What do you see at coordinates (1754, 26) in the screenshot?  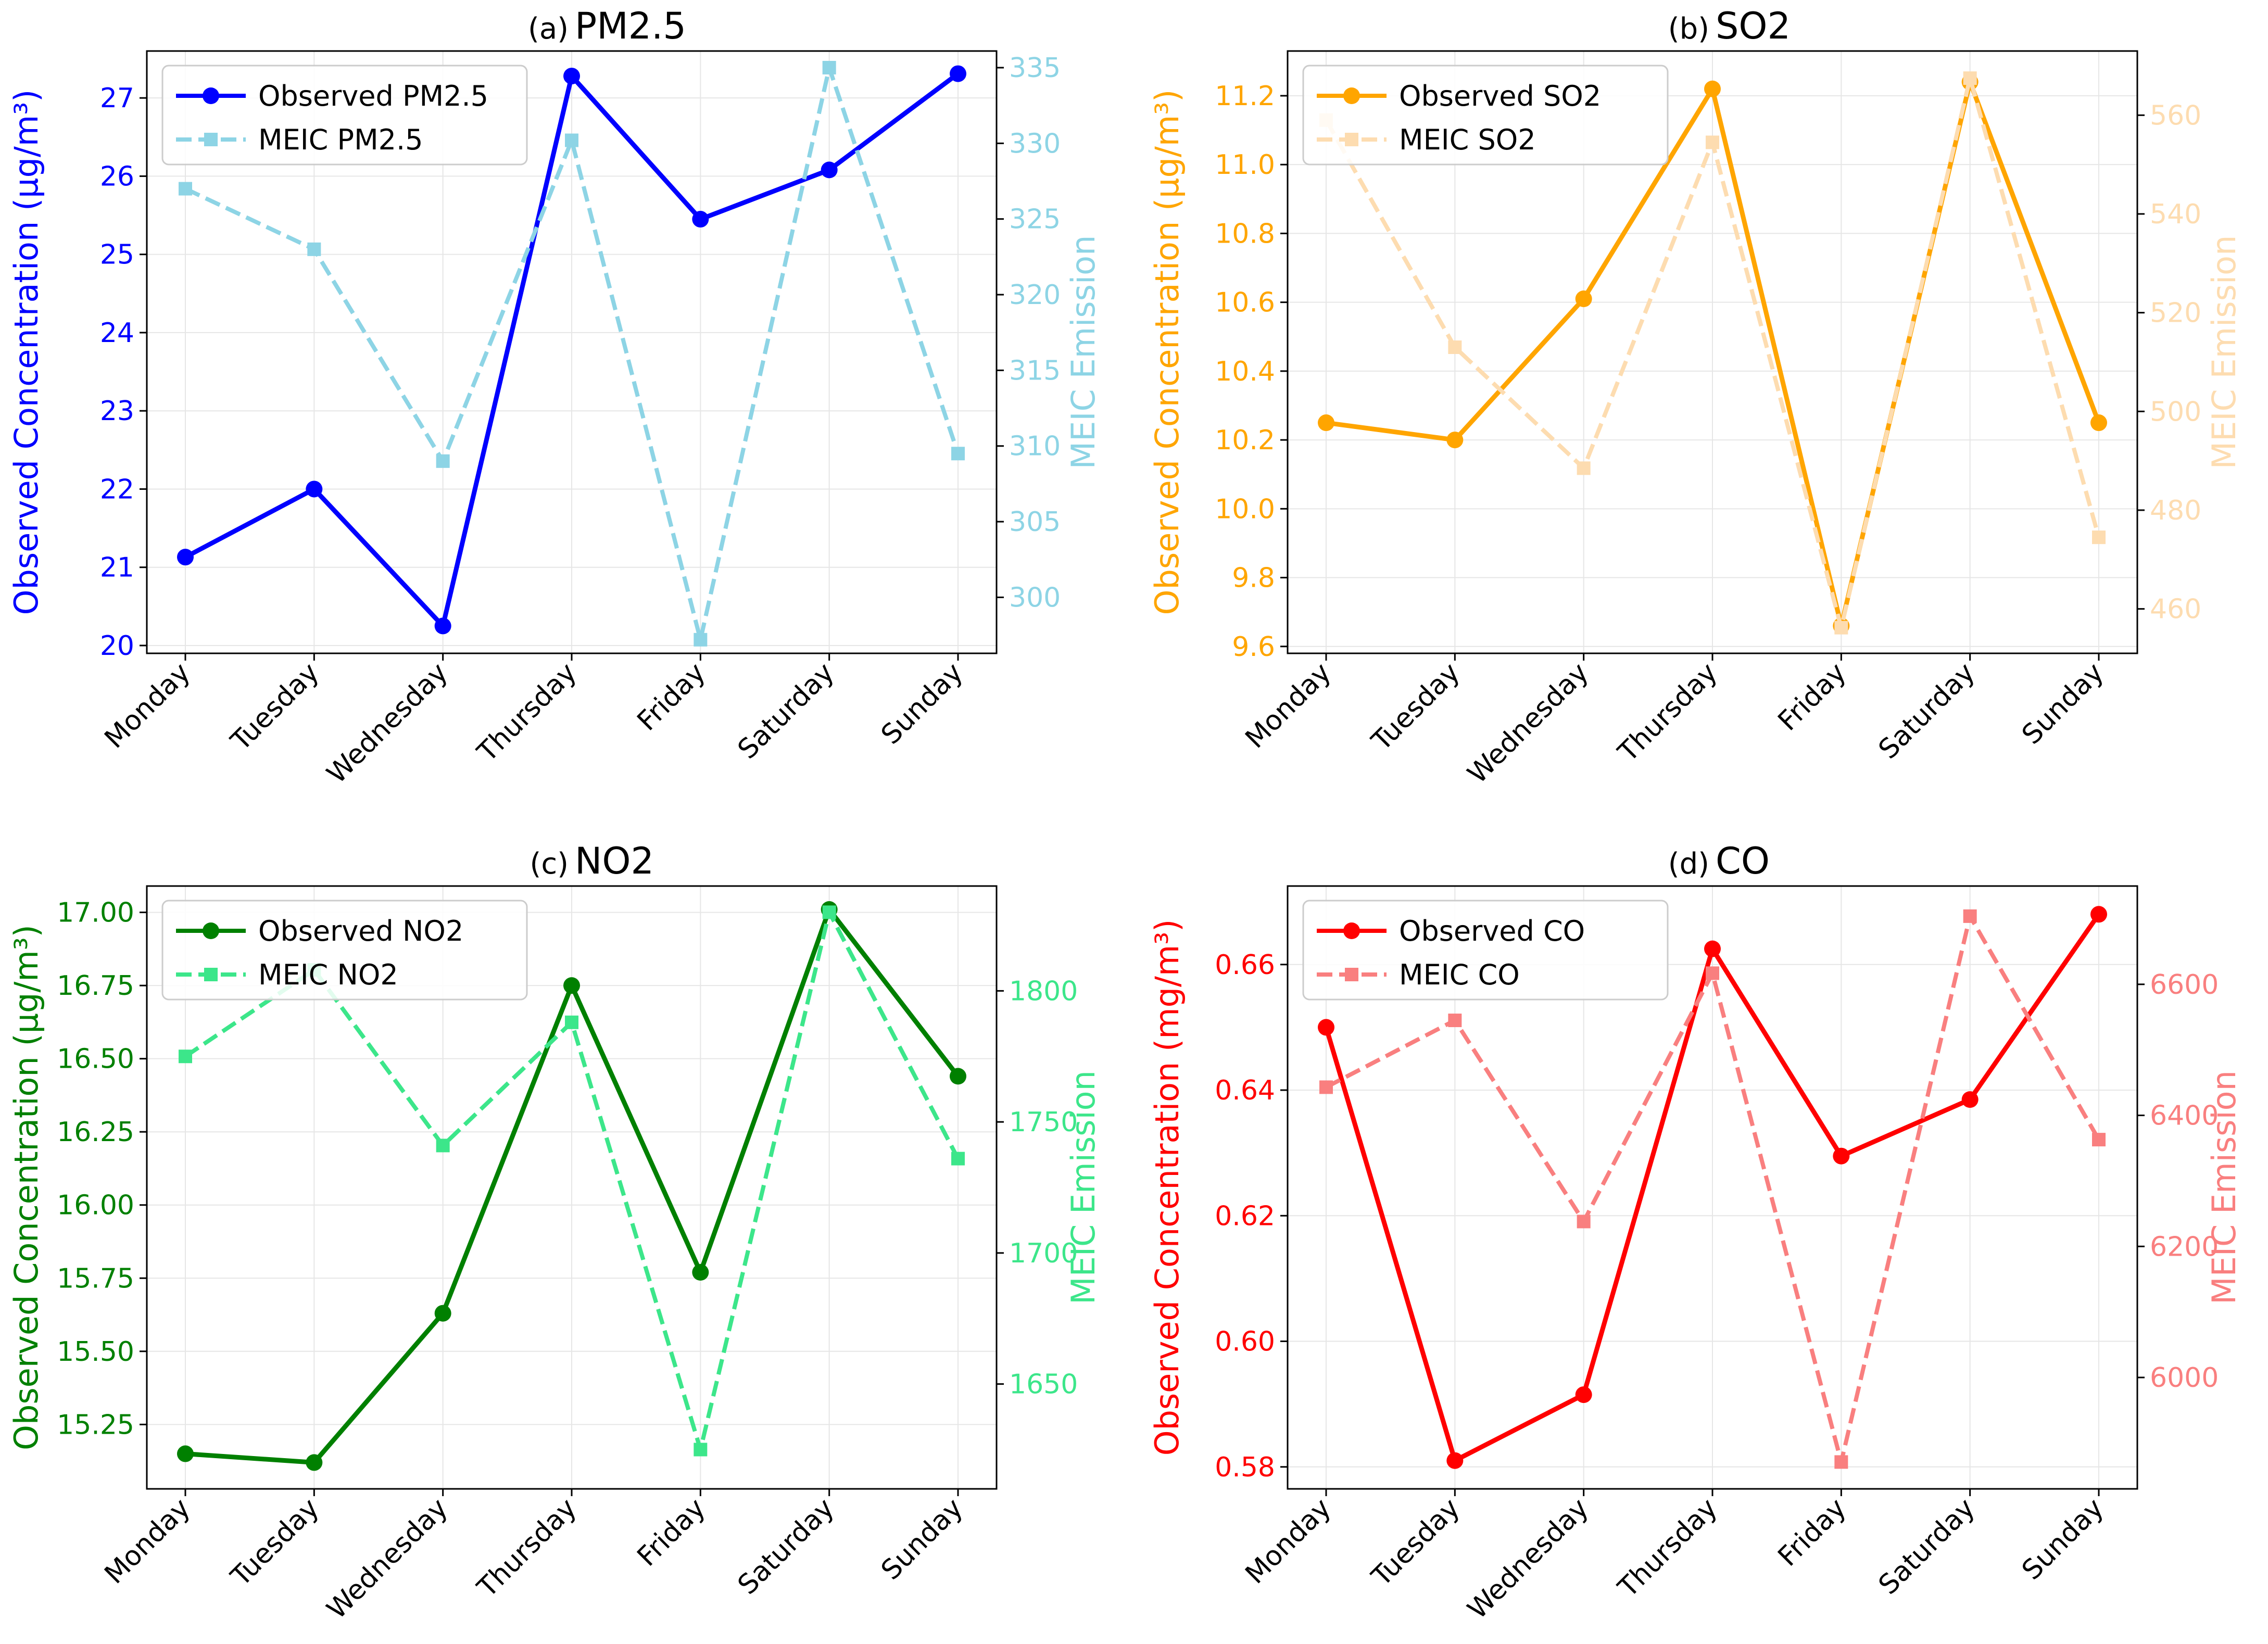 I see `chart-title: SO2` at bounding box center [1754, 26].